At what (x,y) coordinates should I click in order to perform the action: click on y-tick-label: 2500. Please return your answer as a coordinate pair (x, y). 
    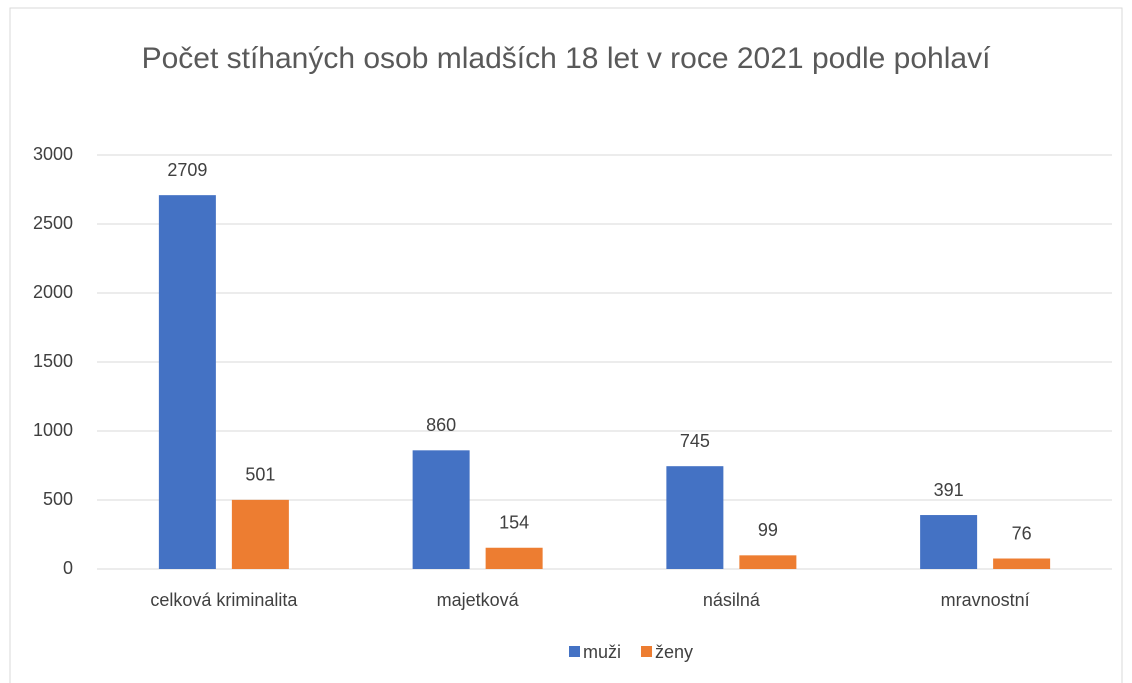
    Looking at the image, I should click on (53, 223).